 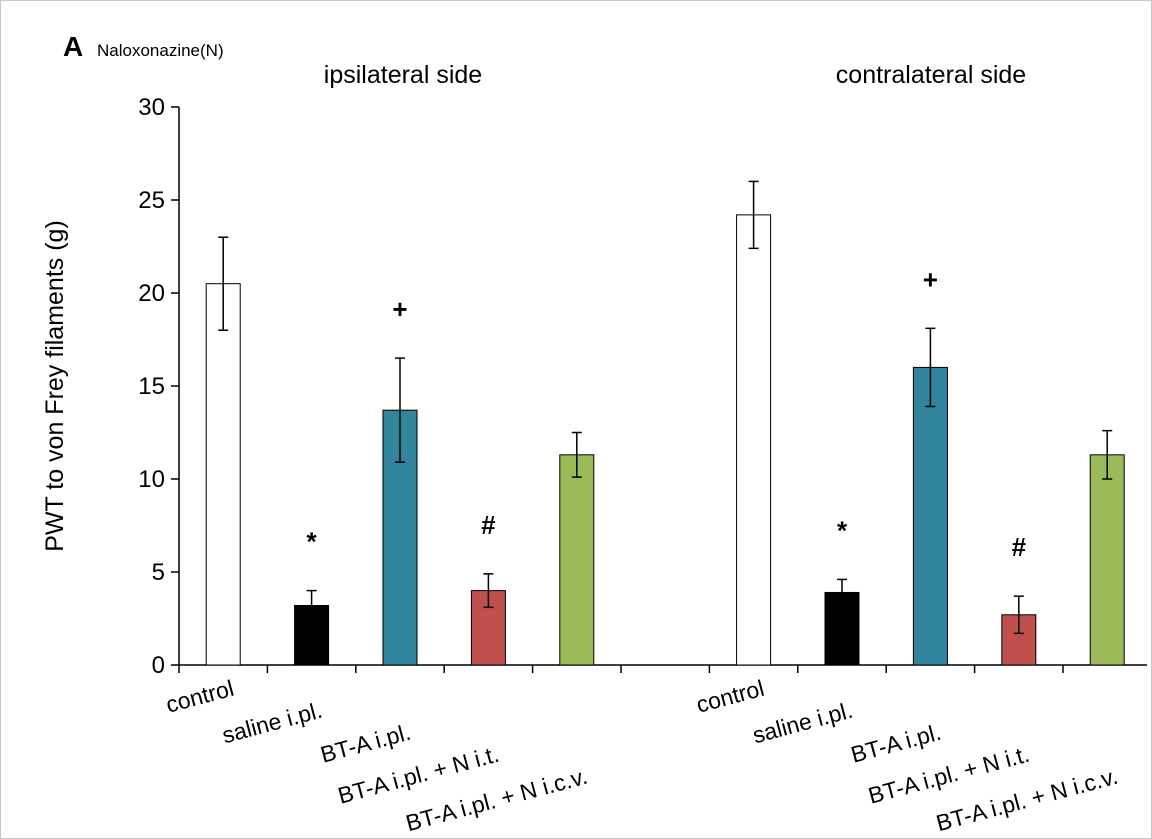 What do you see at coordinates (803, 723) in the screenshot?
I see `category-label-g1-c1: saline i.pl.` at bounding box center [803, 723].